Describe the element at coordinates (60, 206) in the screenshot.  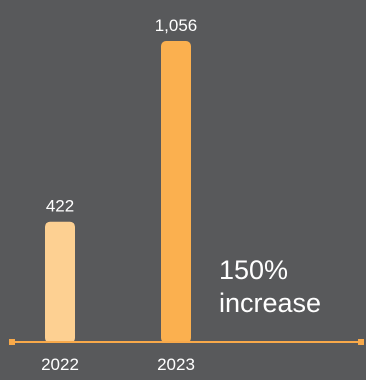
I see `value-label-2022: 422` at that location.